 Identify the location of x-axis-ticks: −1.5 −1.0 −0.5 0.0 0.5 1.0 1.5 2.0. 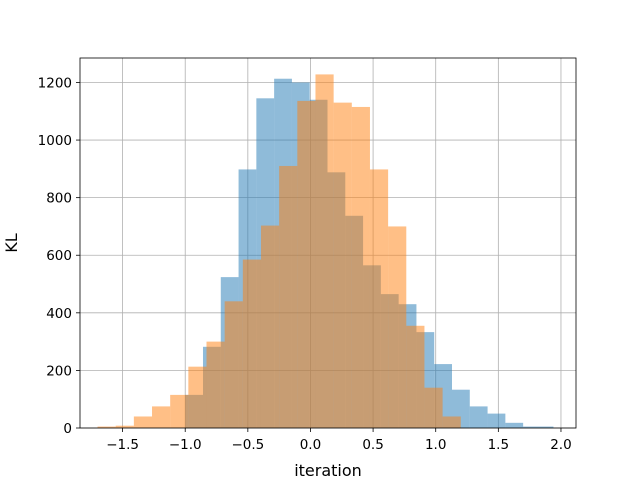
(339, 440).